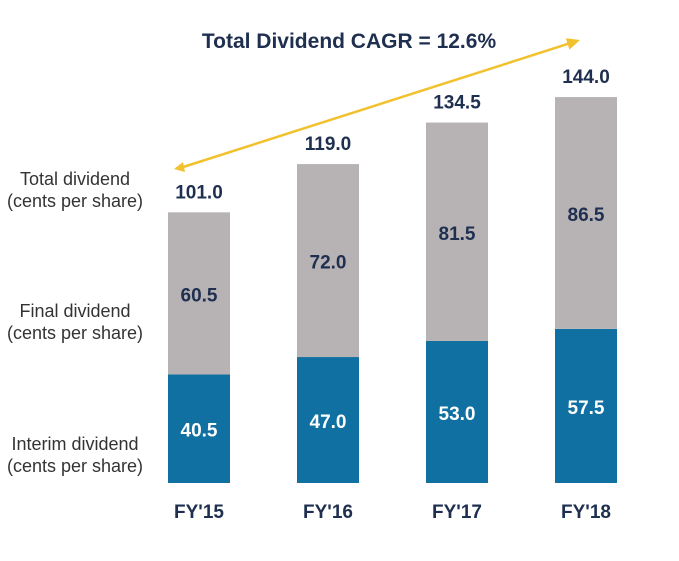  I want to click on legend-final-dividend: Final dividend (cents per share), so click(75, 322).